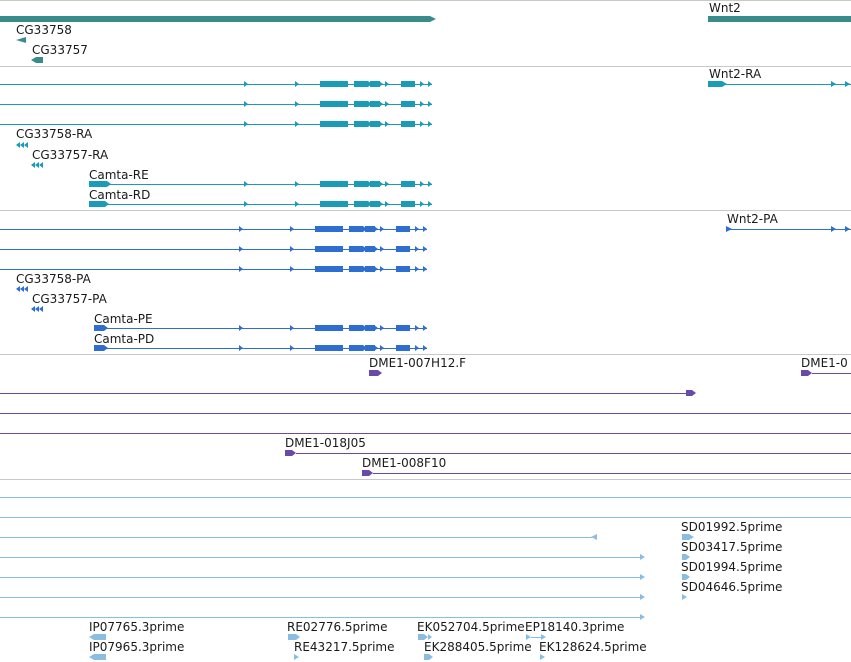 Image resolution: width=851 pixels, height=662 pixels. Describe the element at coordinates (606, 466) in the screenshot. I see `clone-feature-dme1-008f10: DME1-008F10` at that location.